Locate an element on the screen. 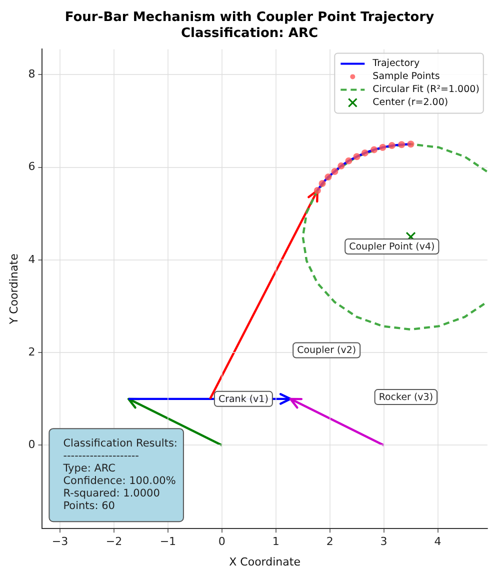 The image size is (495, 575). y-tick-label: 0 is located at coordinates (32, 445).